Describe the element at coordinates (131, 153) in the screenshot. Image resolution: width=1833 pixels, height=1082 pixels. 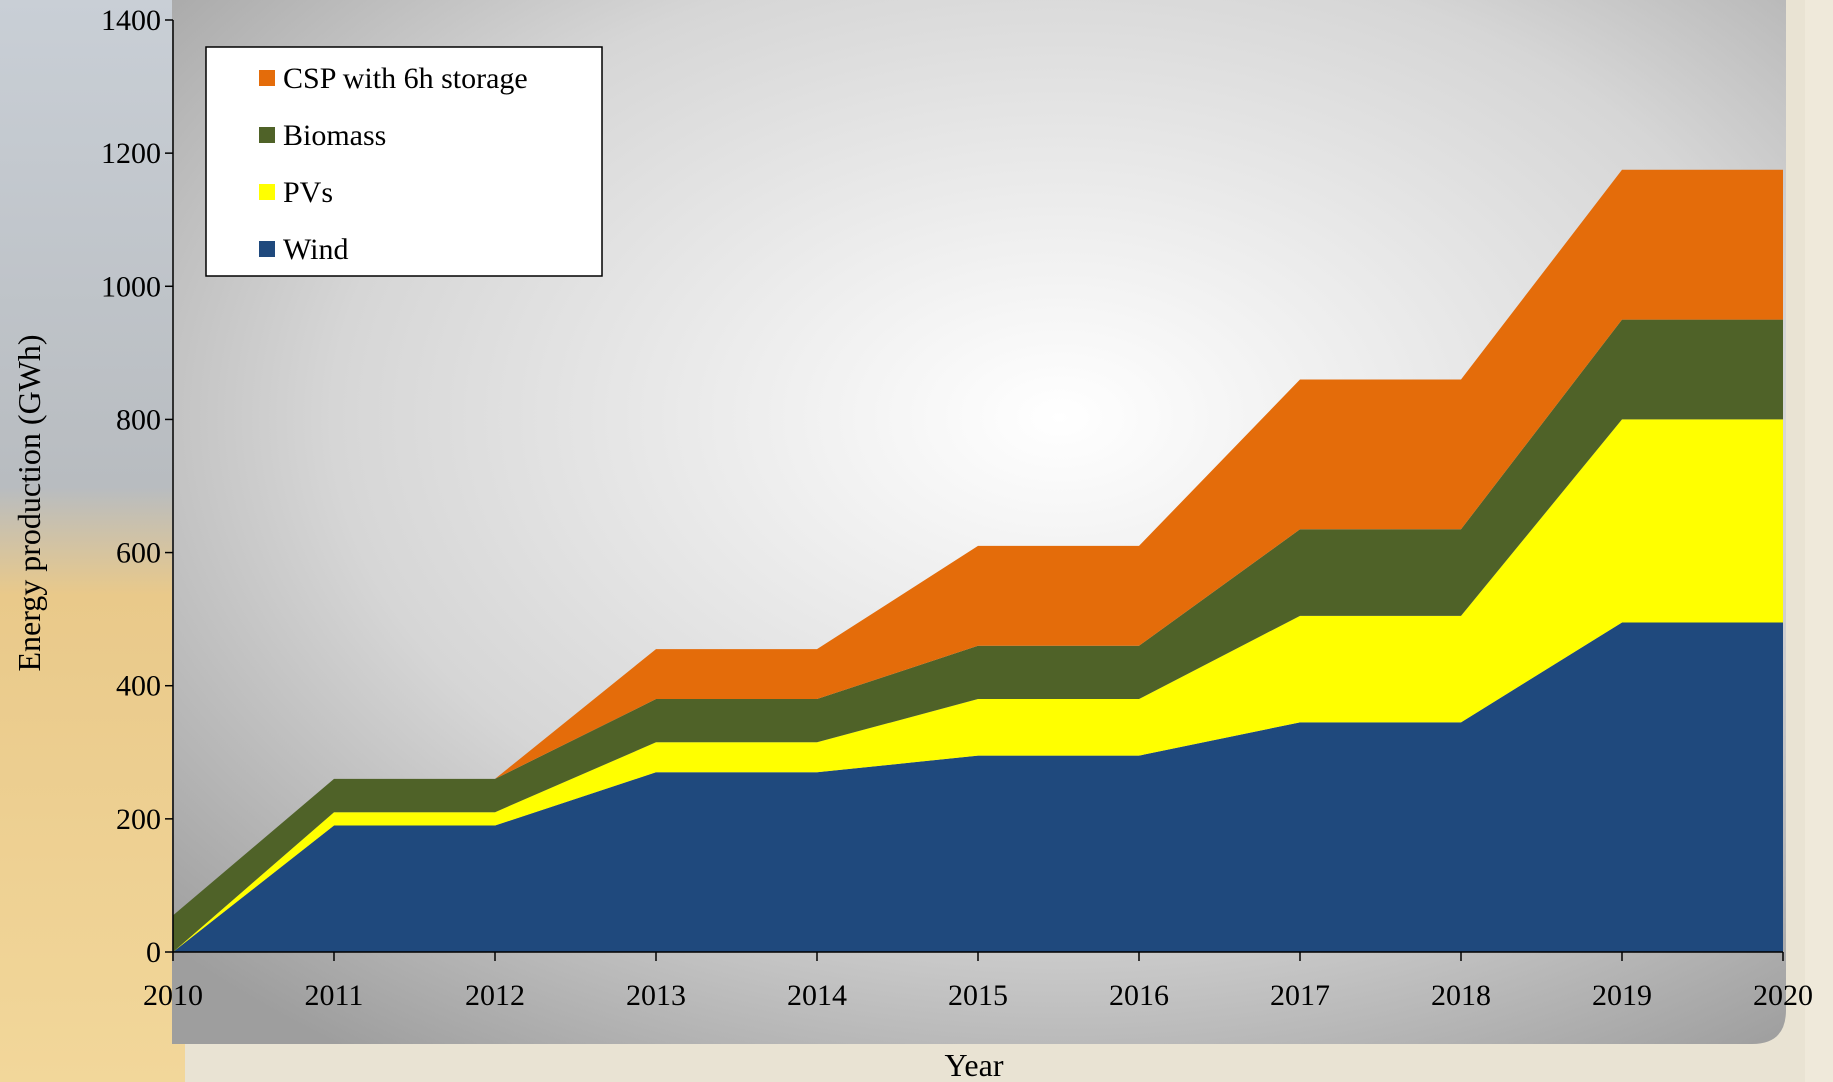
I see `y-tick-label: 1200` at that location.